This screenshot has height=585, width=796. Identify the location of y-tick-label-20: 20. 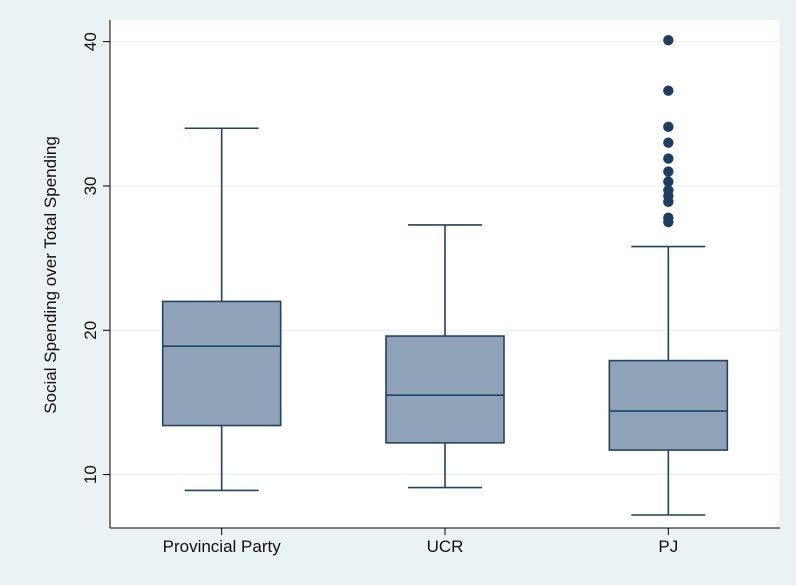
(90, 330).